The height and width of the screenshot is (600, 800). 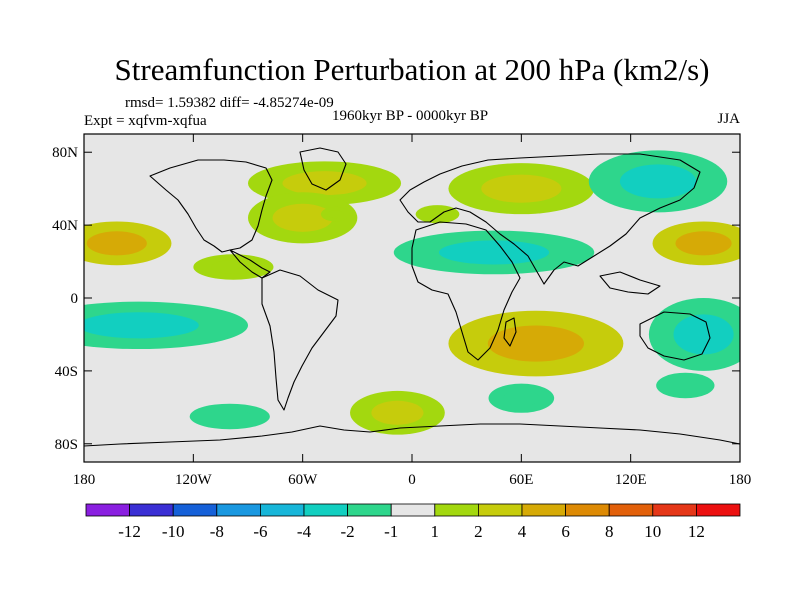 What do you see at coordinates (211, 206) in the screenshot?
I see `north-america-coast` at bounding box center [211, 206].